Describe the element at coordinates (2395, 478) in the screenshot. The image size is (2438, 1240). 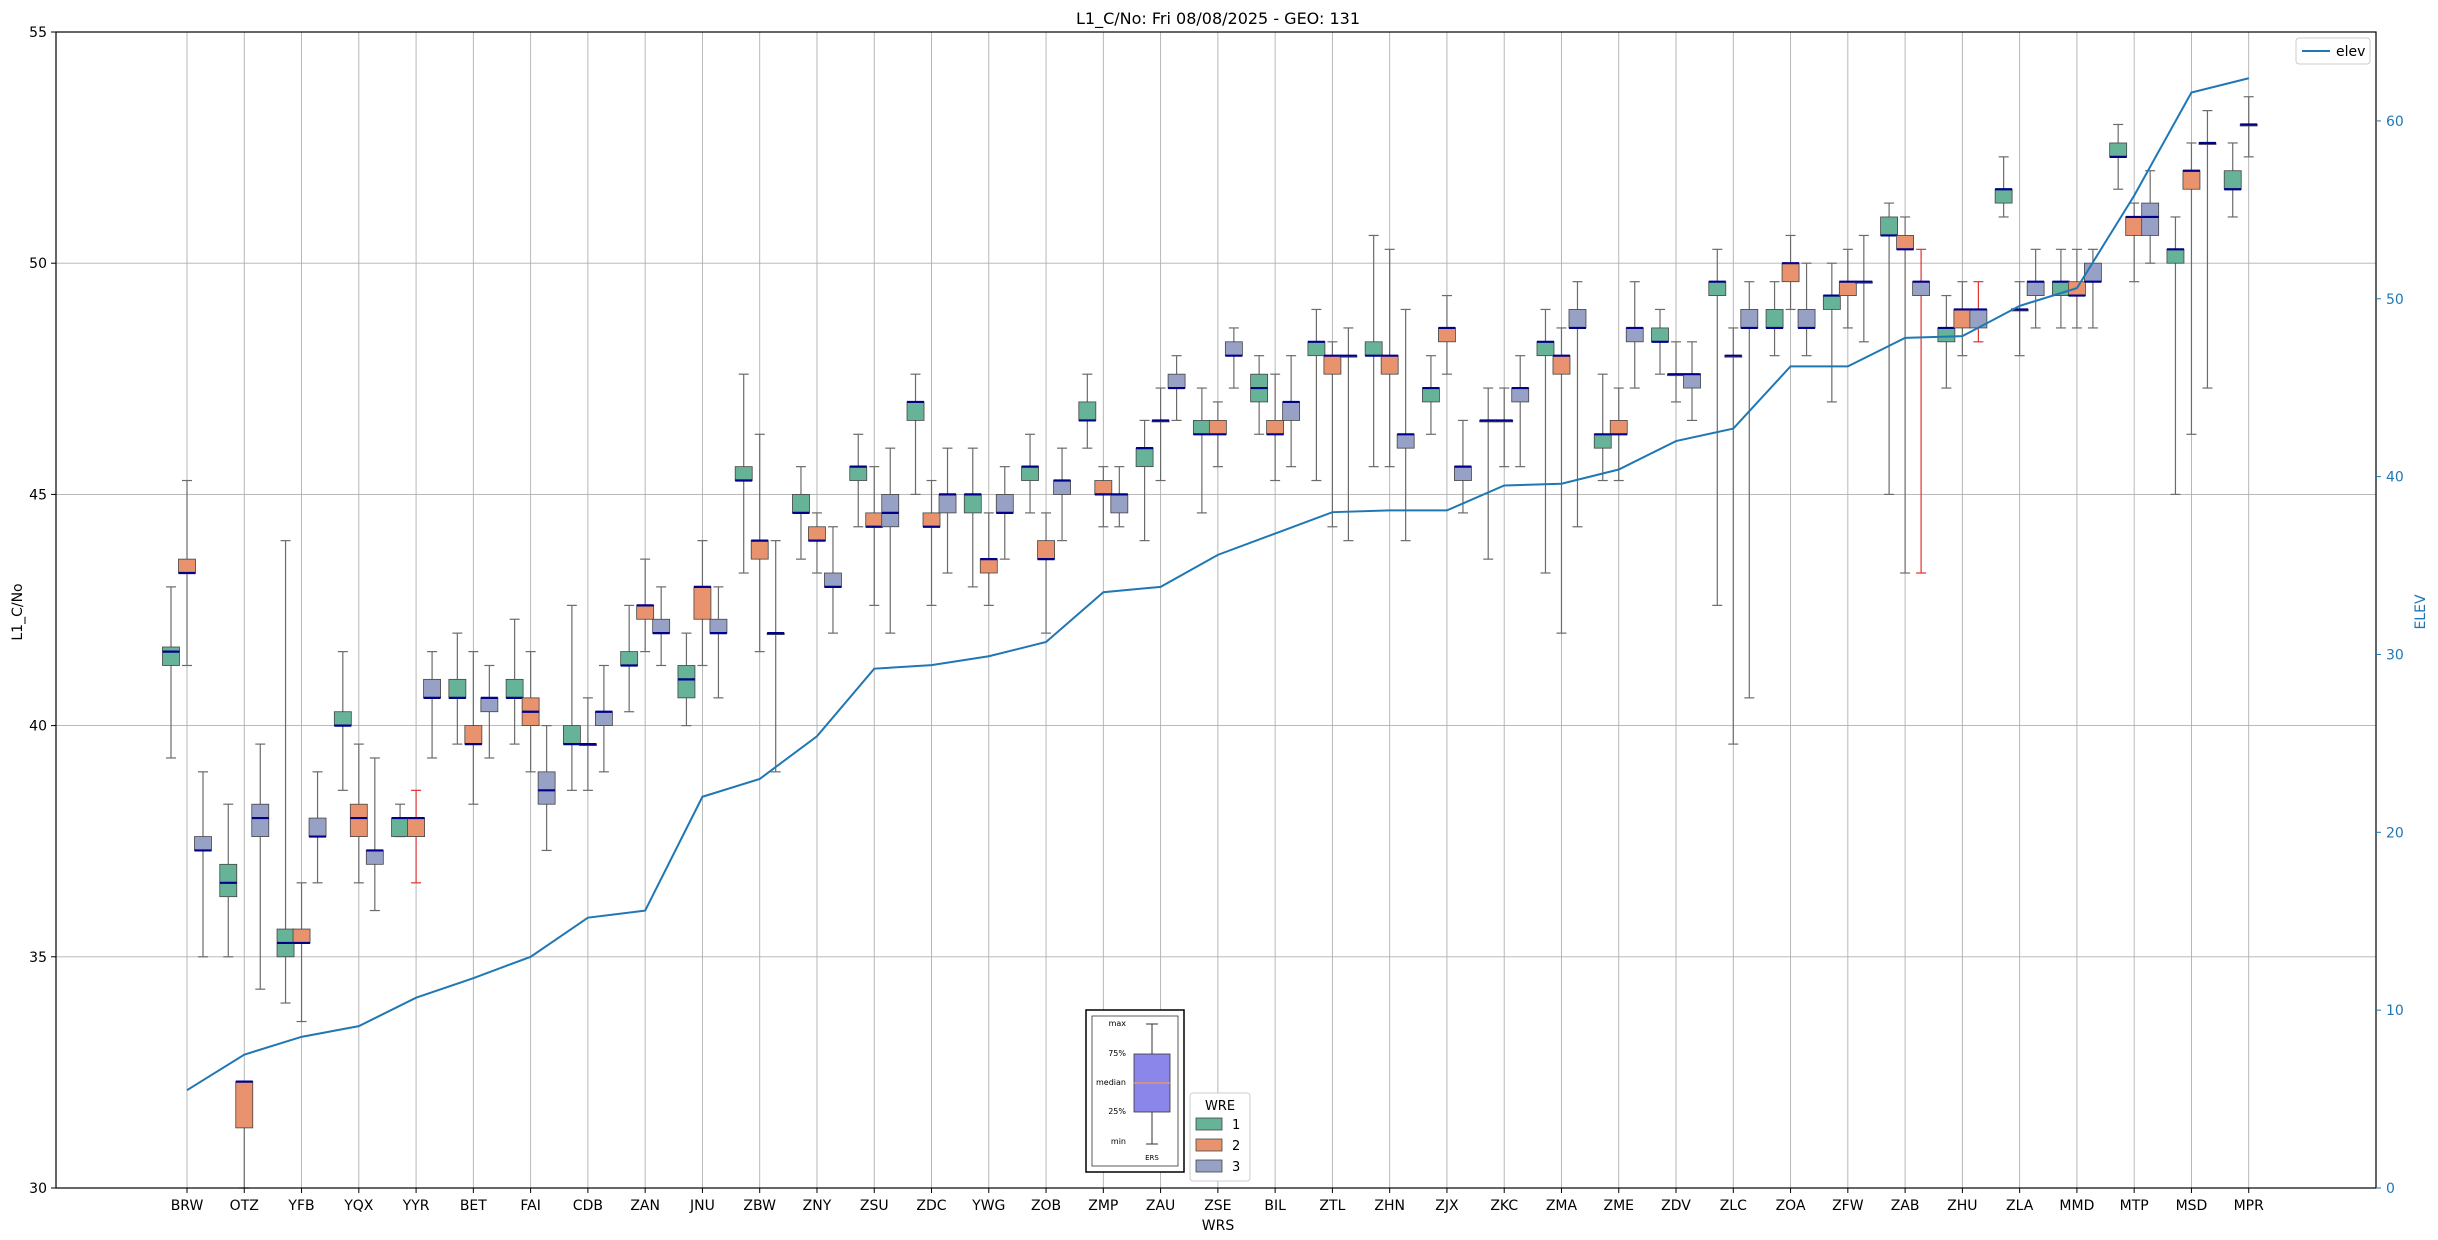
I see `y2-tick-label: 40` at that location.